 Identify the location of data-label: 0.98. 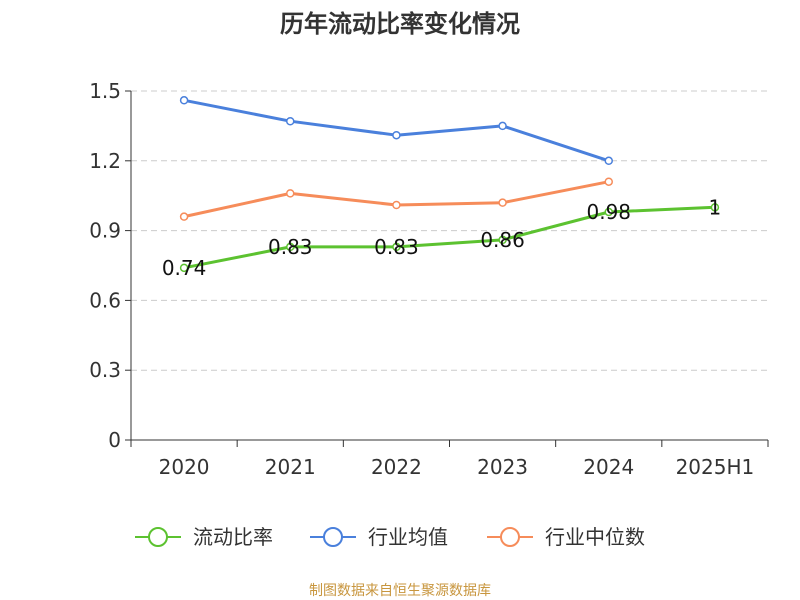
(608, 212).